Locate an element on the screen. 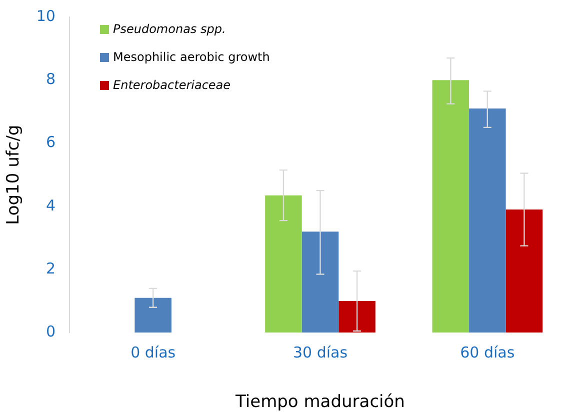  y-tick-label: 6 is located at coordinates (51, 142).